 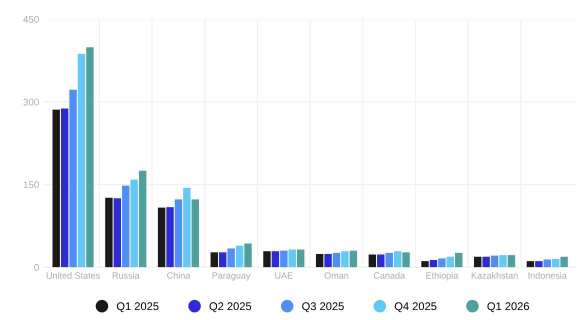 I want to click on x-tick-label: China, so click(x=178, y=275).